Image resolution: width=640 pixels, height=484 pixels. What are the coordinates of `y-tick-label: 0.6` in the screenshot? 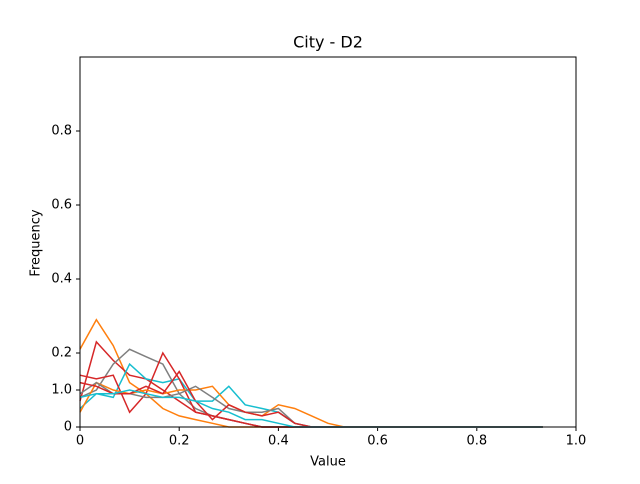 It's located at (61, 205).